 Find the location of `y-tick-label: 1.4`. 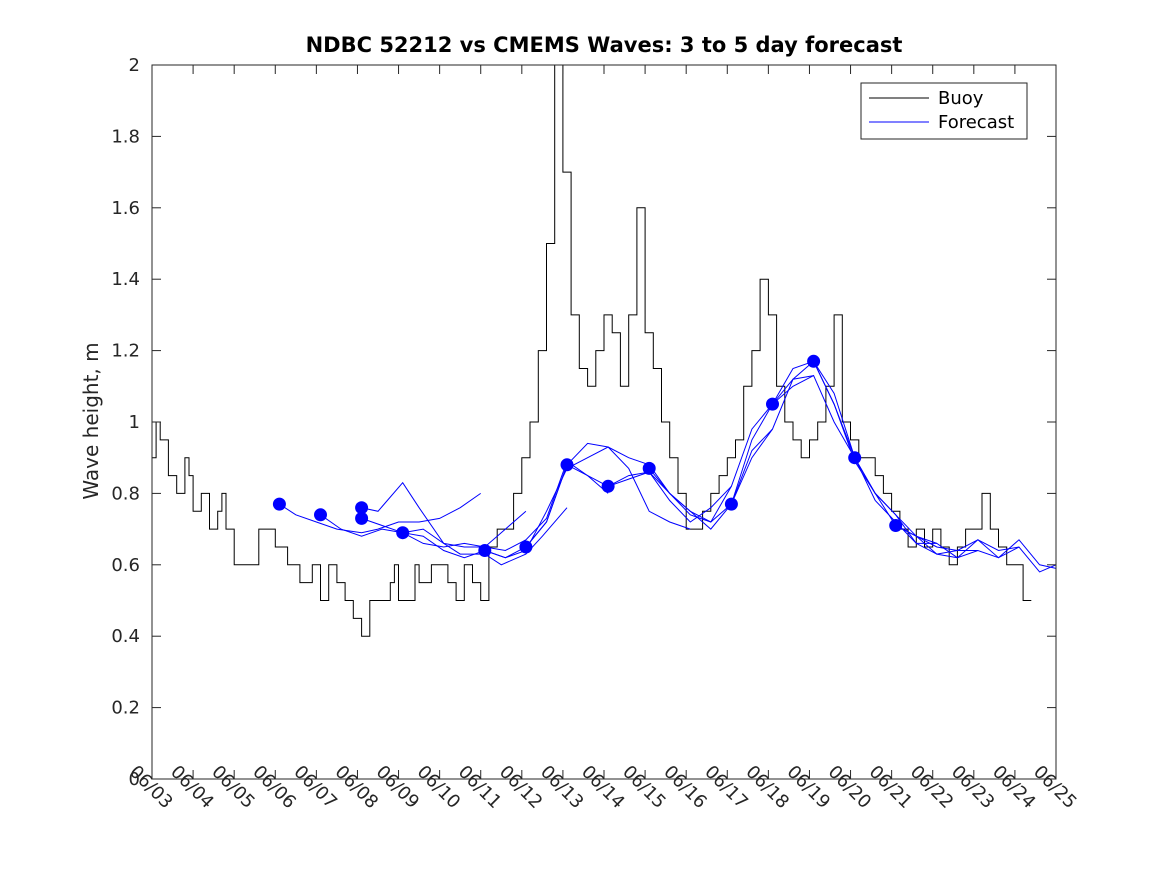

y-tick-label: 1.4 is located at coordinates (125, 279).